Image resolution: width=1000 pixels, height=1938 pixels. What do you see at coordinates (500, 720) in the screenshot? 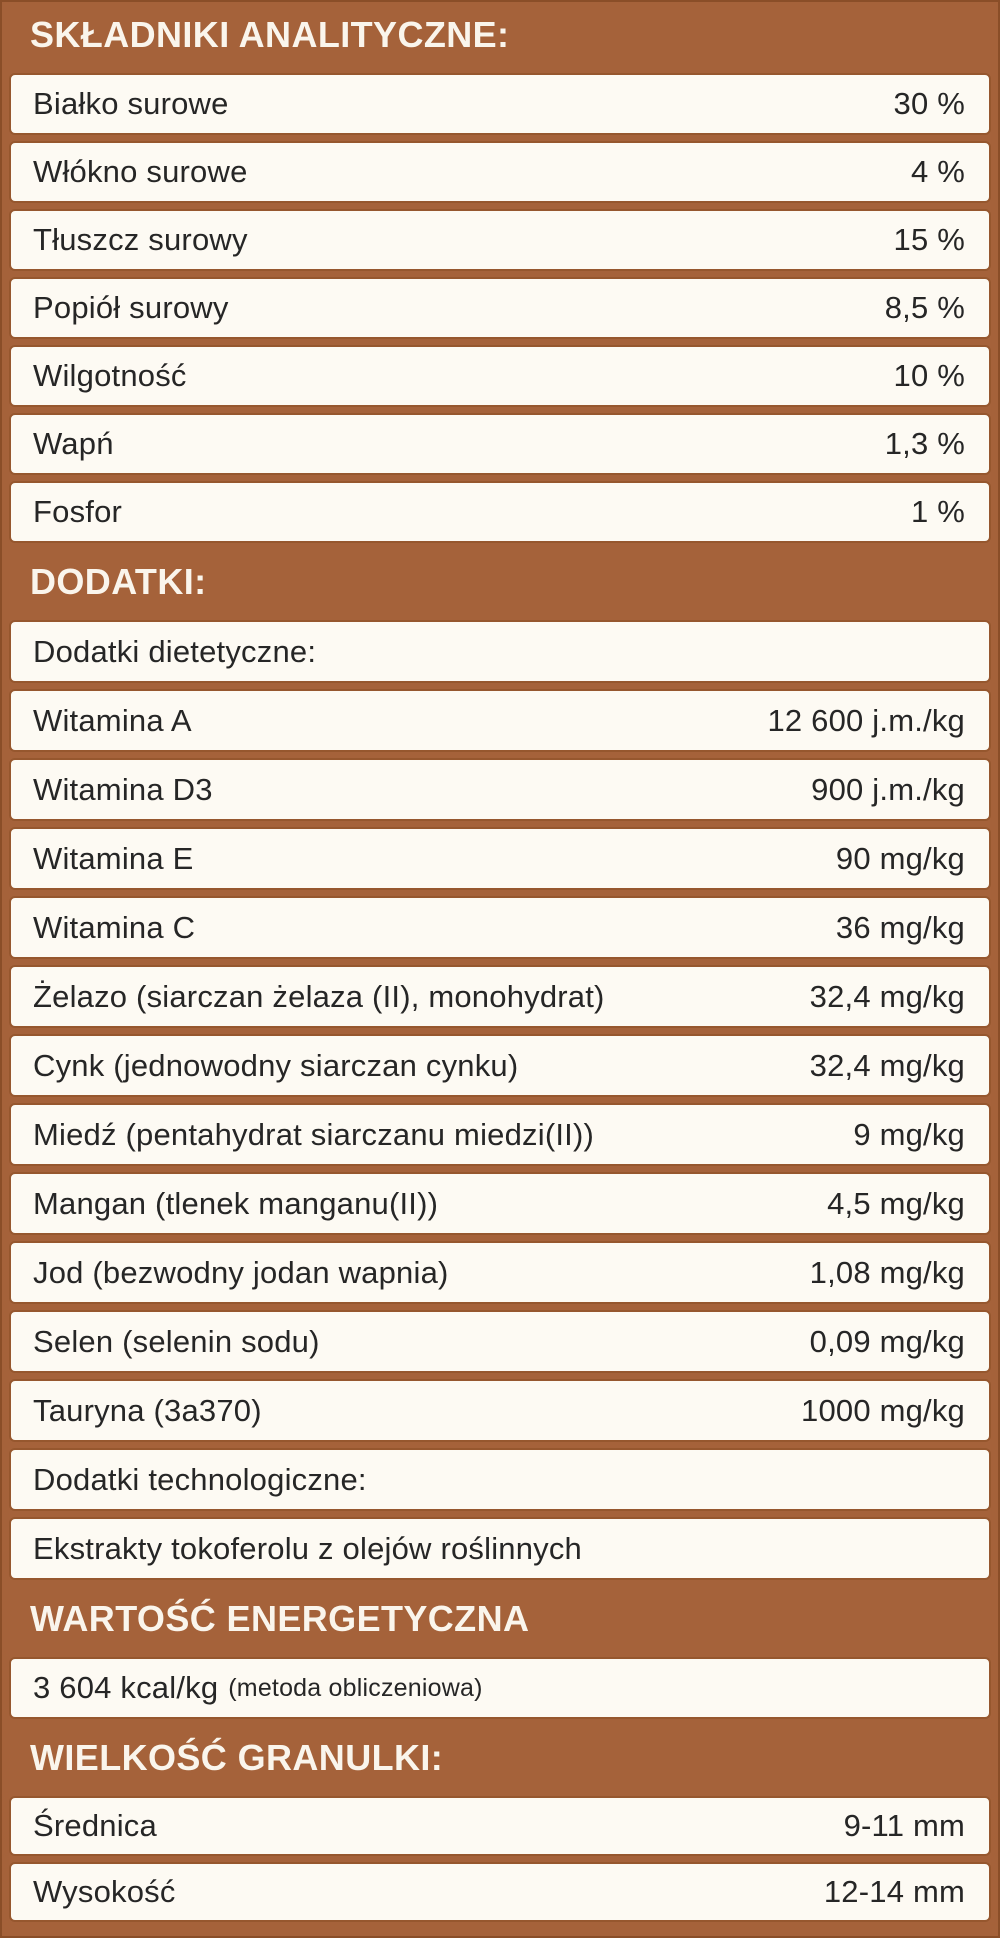
I see `table-row: Witamina A 12 600 j.m./kg` at bounding box center [500, 720].